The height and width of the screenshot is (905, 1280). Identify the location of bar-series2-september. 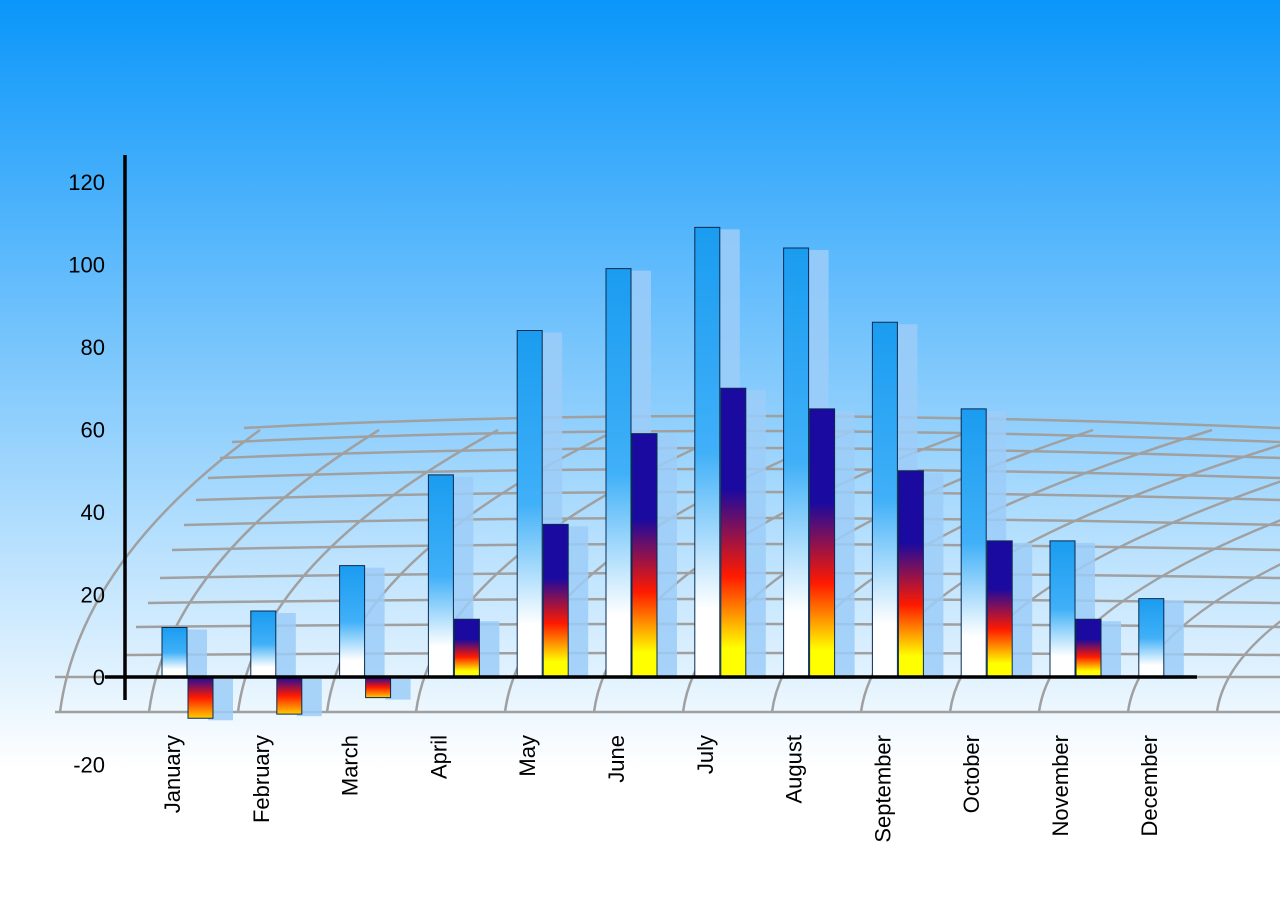
(910, 574).